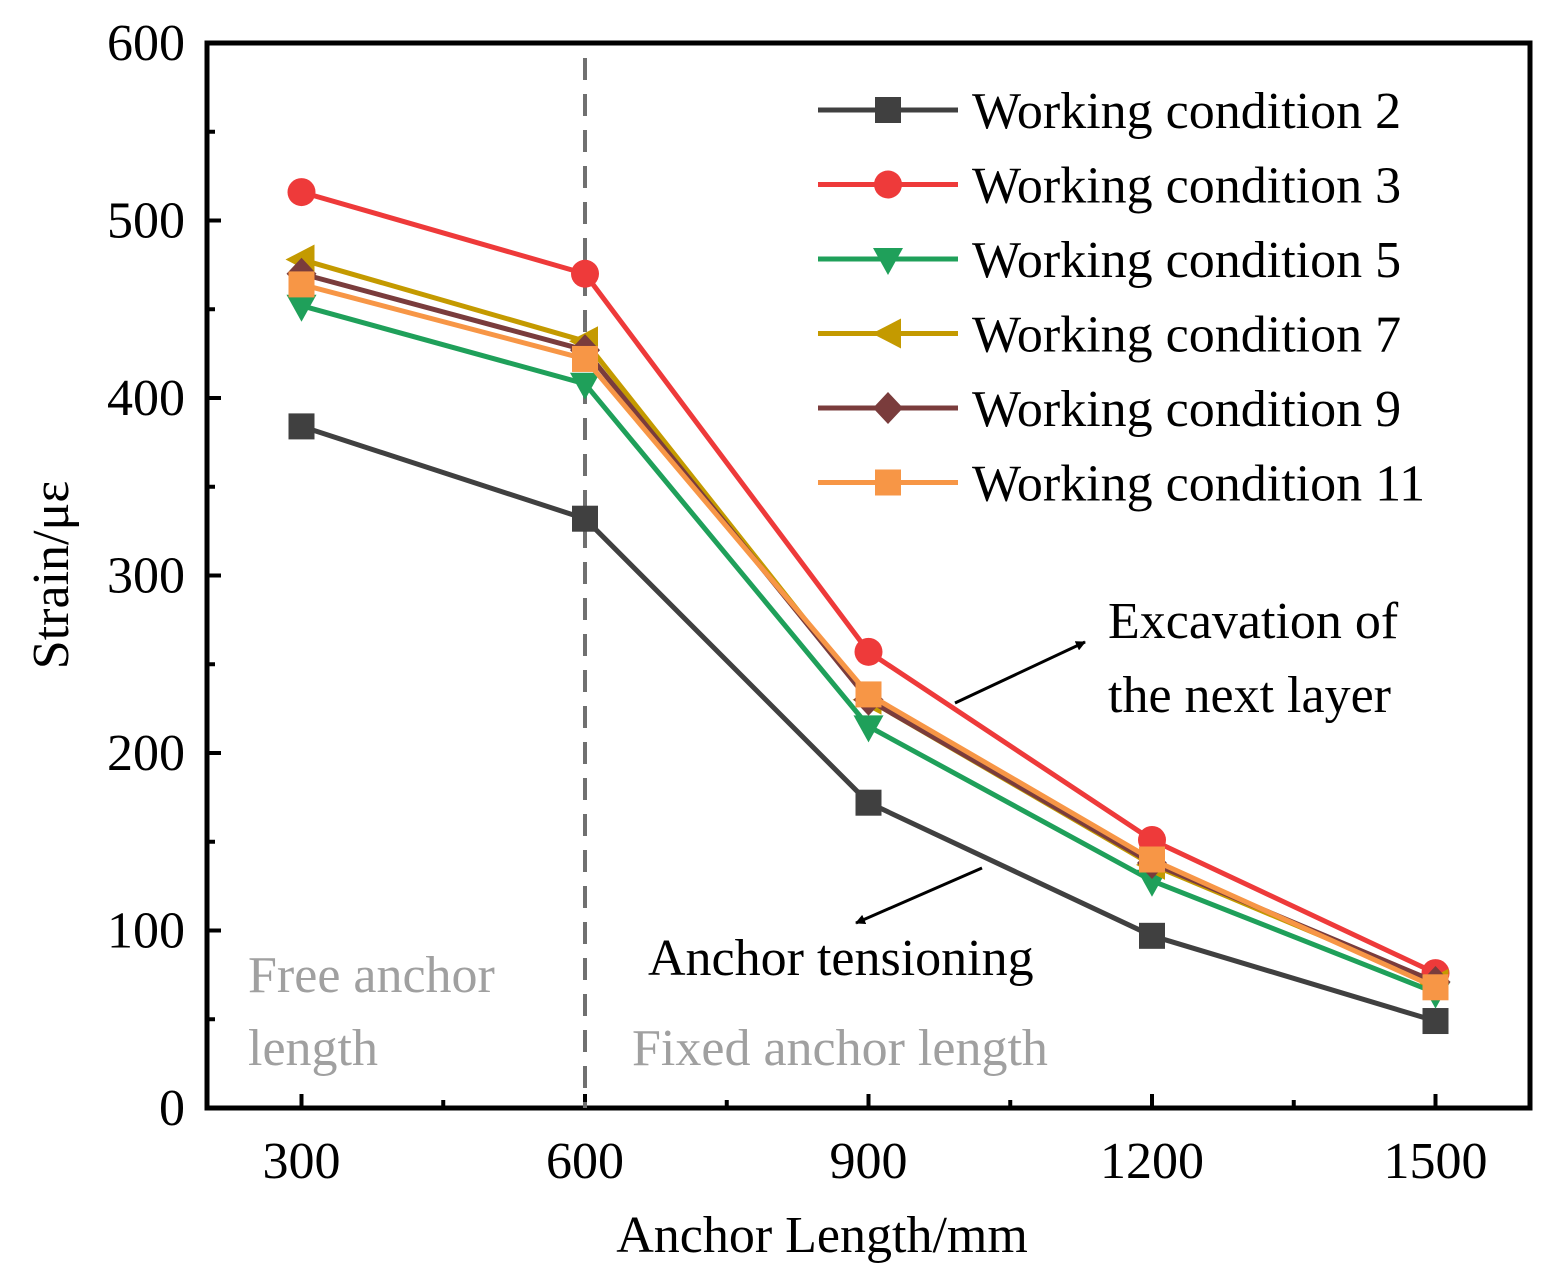  I want to click on fixed-anchor-label: Fixed anchor length, so click(840, 1048).